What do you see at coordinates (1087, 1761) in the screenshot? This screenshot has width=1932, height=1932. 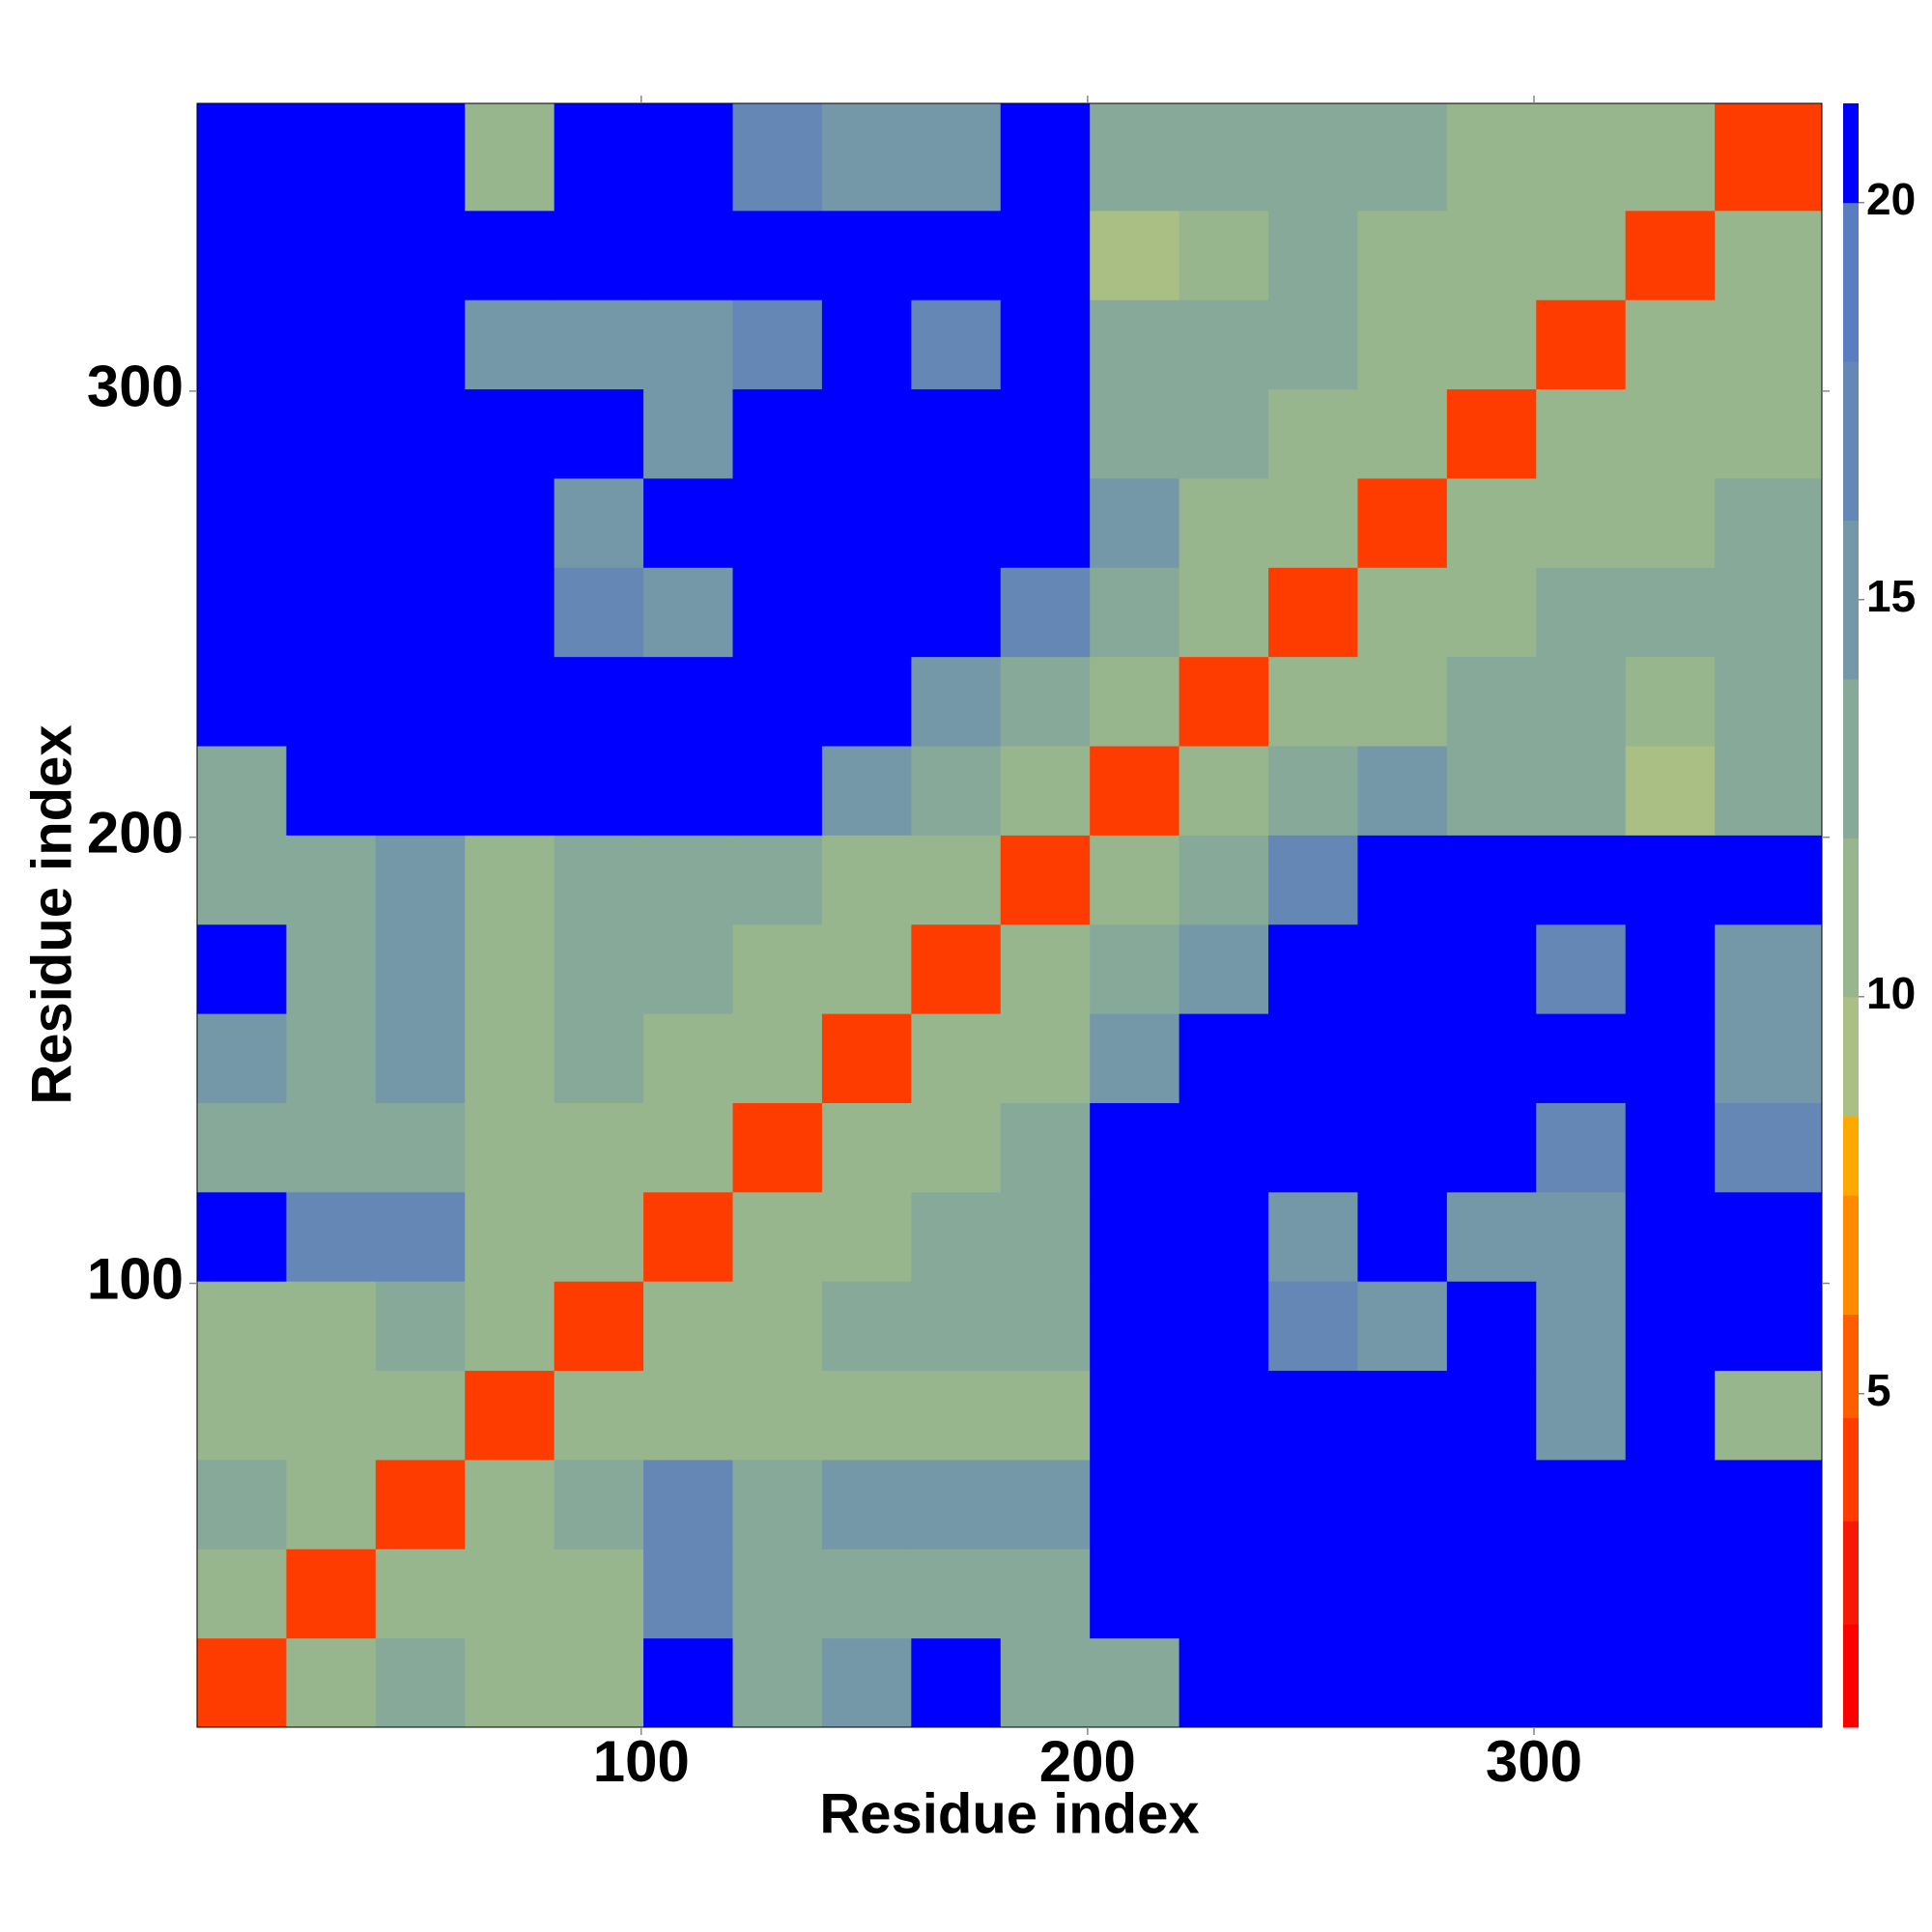 I see `x-tick-label: 200` at bounding box center [1087, 1761].